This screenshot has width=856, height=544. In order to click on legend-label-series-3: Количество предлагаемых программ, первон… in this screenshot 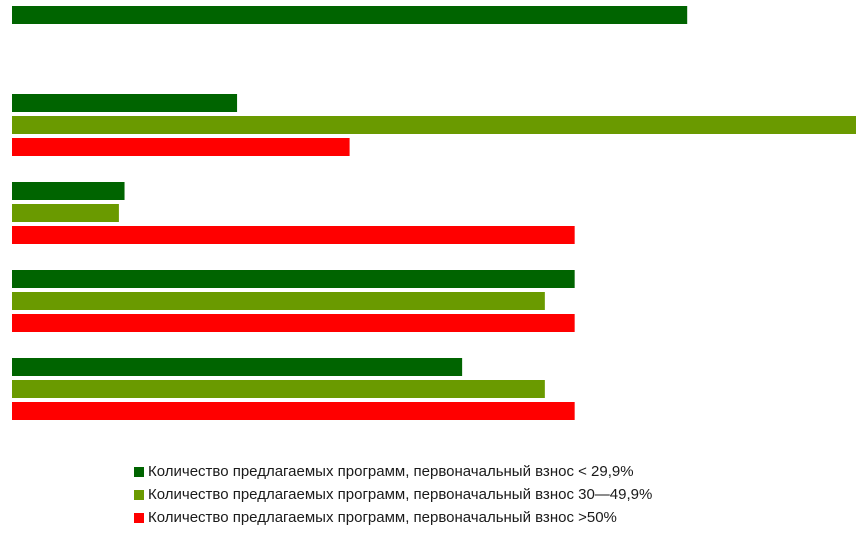, I will do `click(382, 517)`.